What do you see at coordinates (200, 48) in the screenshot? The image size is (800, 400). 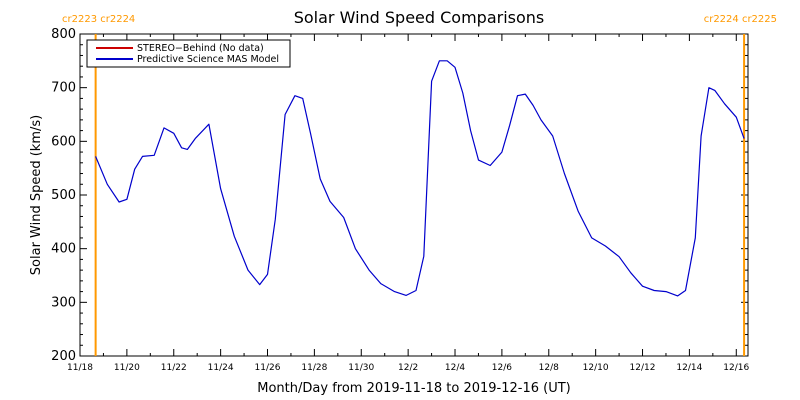 I see `legend-label-stereo-behind: STEREO−Behind (No data)` at bounding box center [200, 48].